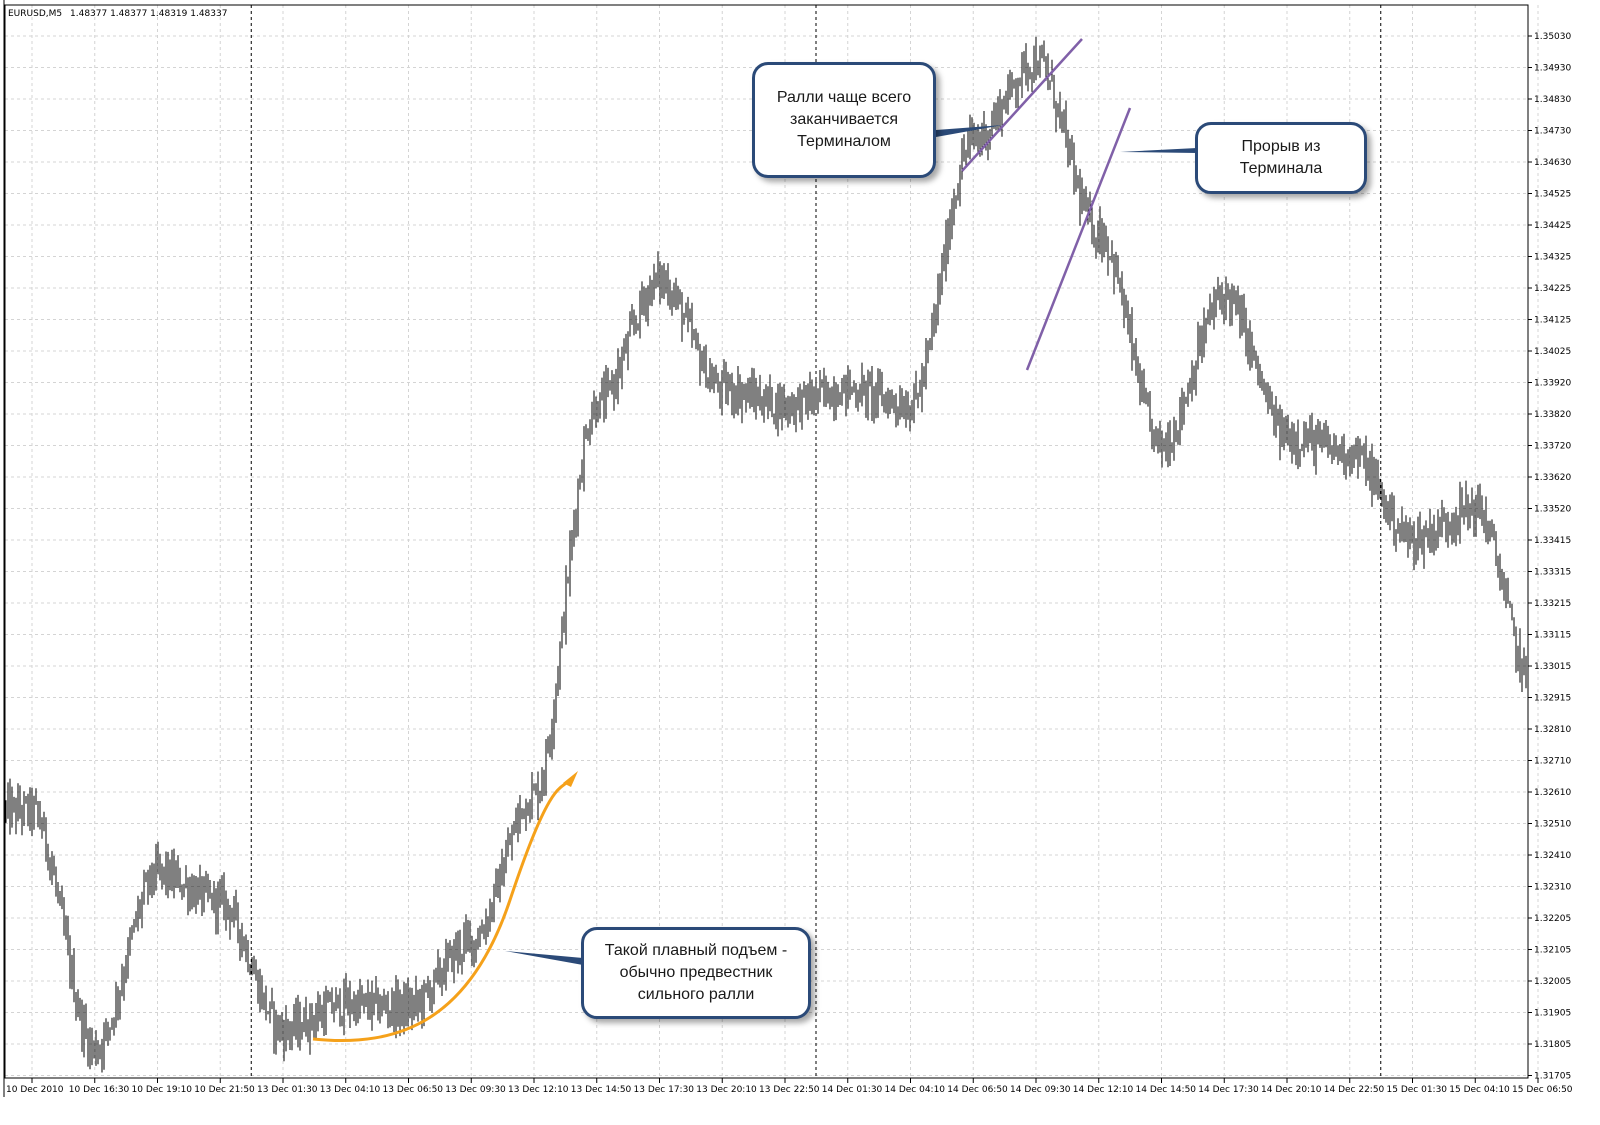 The width and height of the screenshot is (1600, 1125). I want to click on x-tick-label: 13 Dec 14:50, so click(601, 1090).